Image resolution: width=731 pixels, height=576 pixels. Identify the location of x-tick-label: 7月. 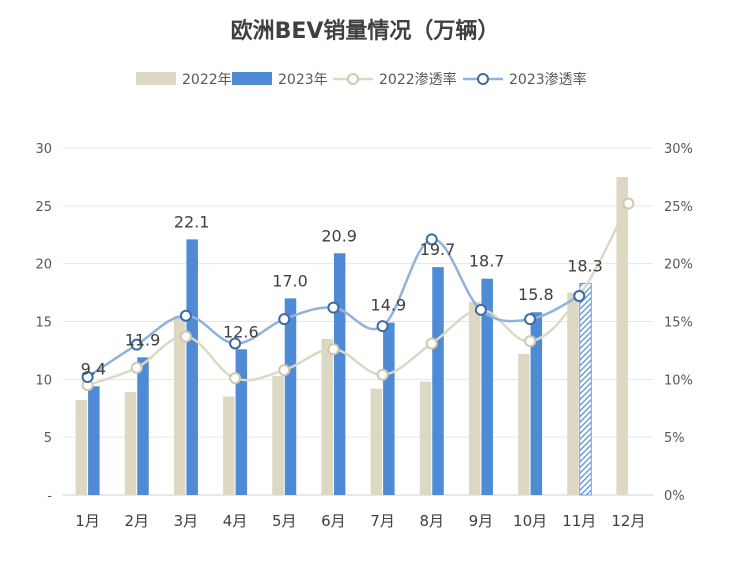
(382, 521).